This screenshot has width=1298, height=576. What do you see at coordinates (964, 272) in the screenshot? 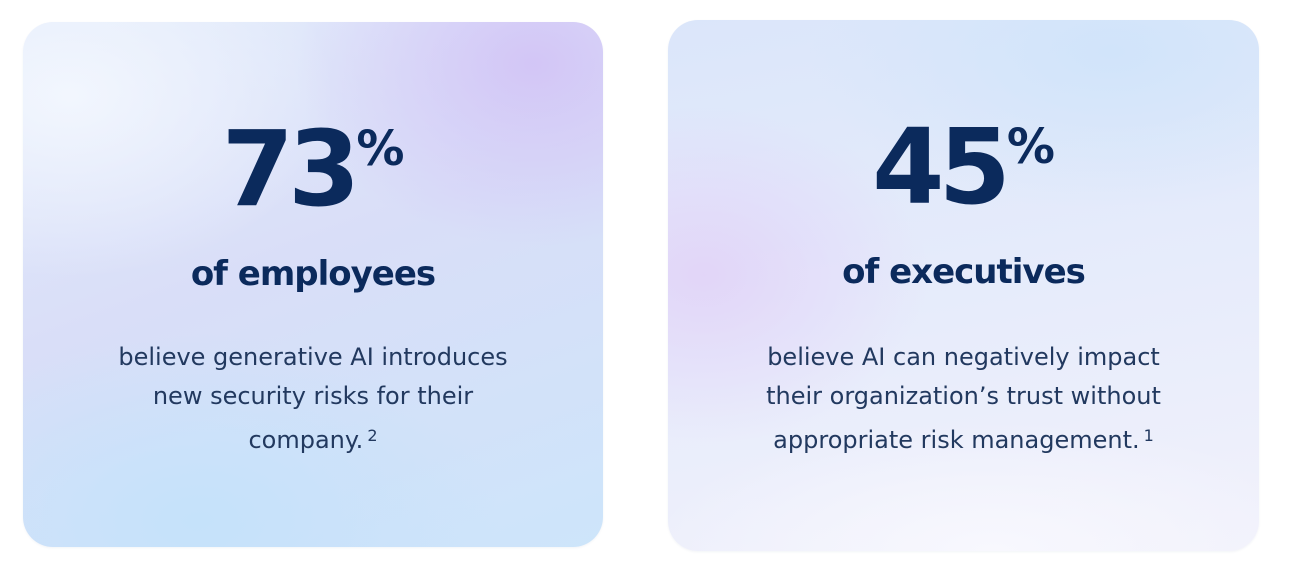
I see `stat-subject: of executives` at bounding box center [964, 272].